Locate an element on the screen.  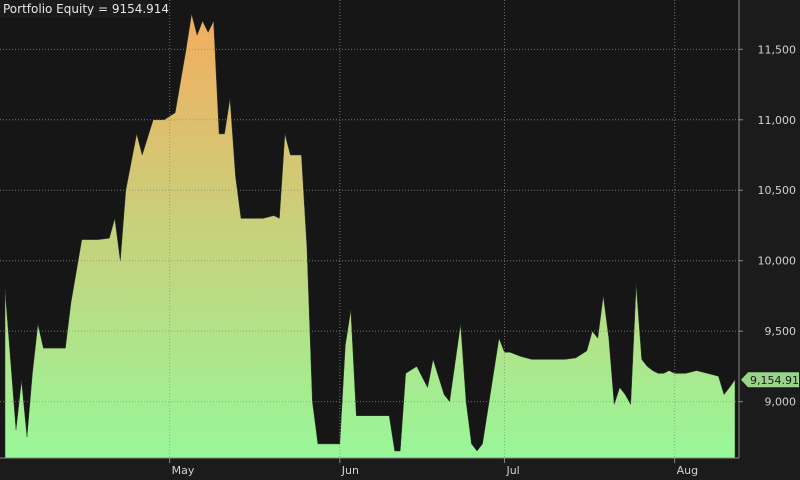
header-bg is located at coordinates (76, 8).